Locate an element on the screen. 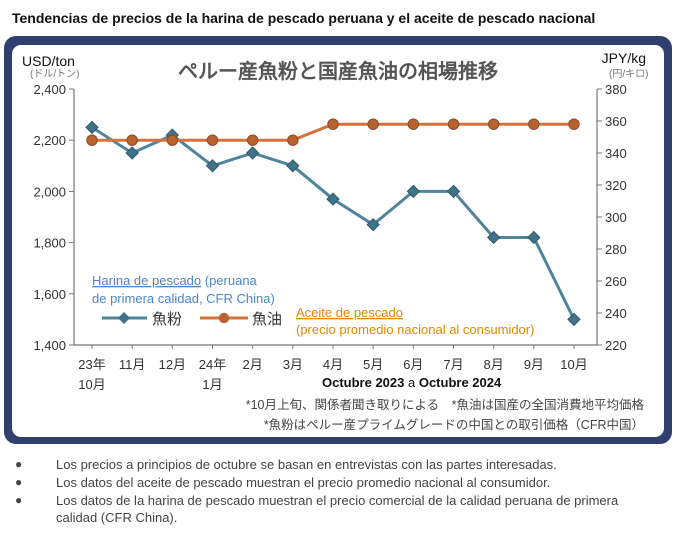 The height and width of the screenshot is (533, 678). right-tick-label: 320 is located at coordinates (616, 185).